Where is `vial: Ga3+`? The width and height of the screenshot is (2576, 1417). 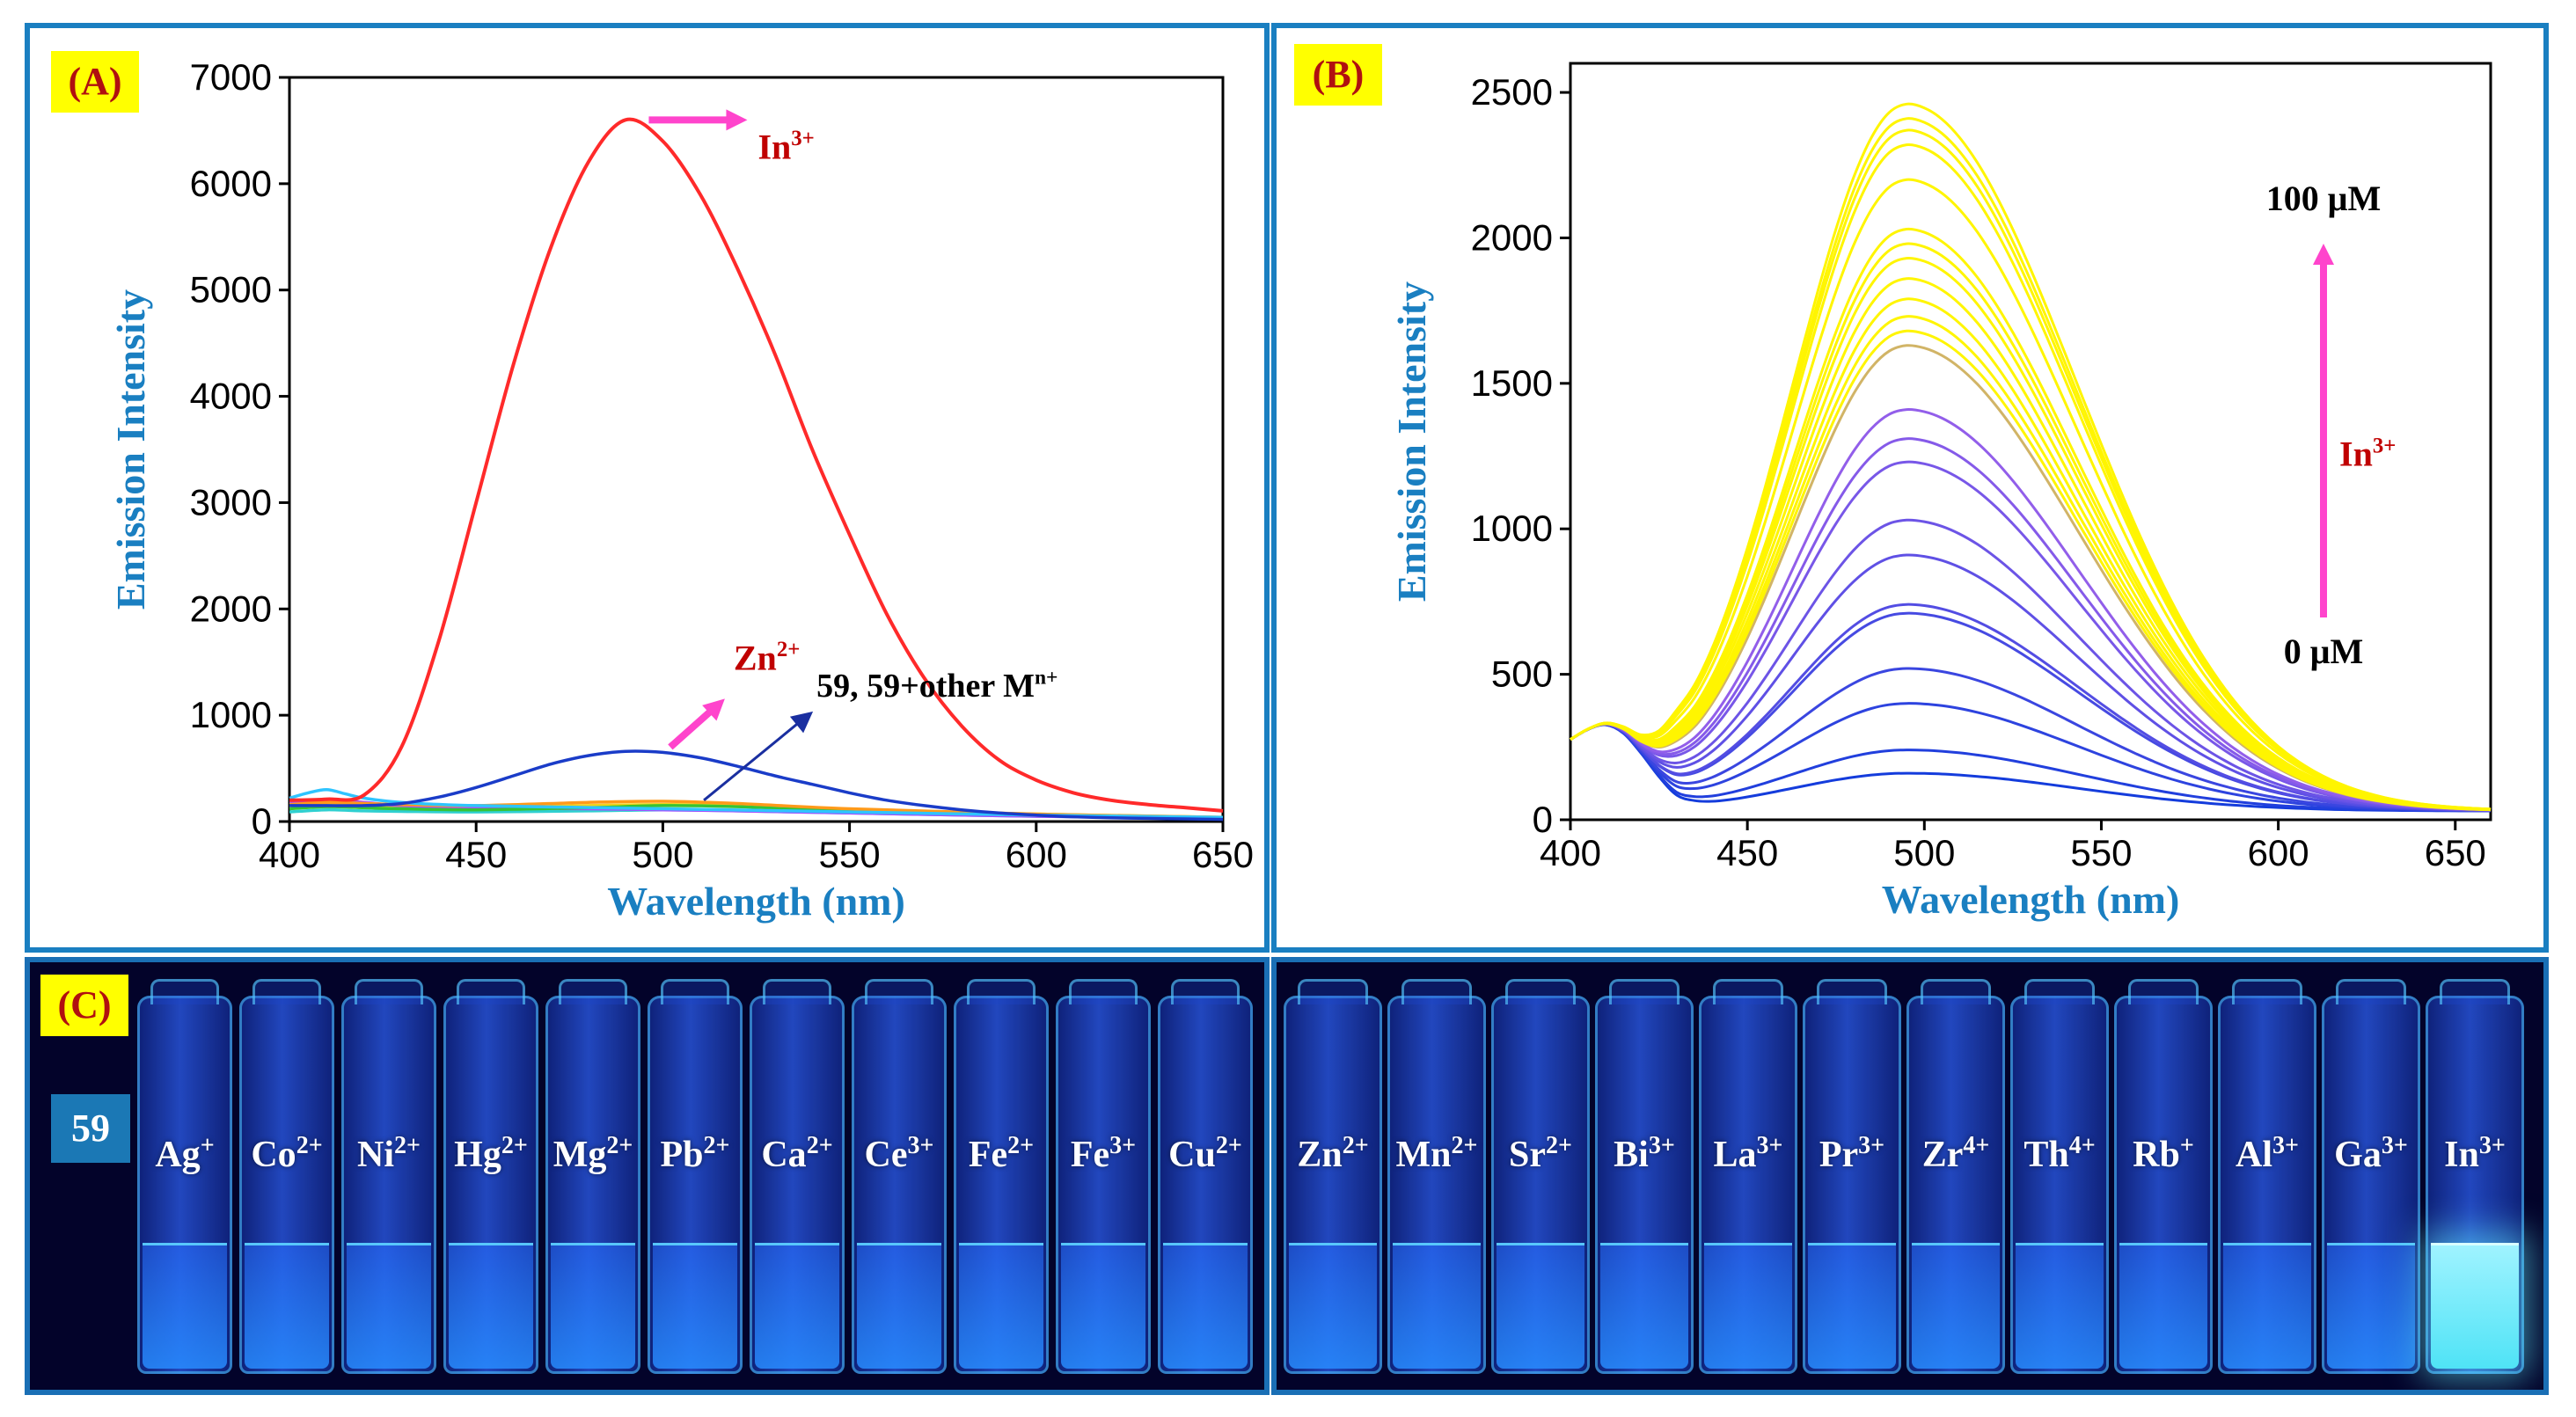 vial: Ga3+ is located at coordinates (2371, 1176).